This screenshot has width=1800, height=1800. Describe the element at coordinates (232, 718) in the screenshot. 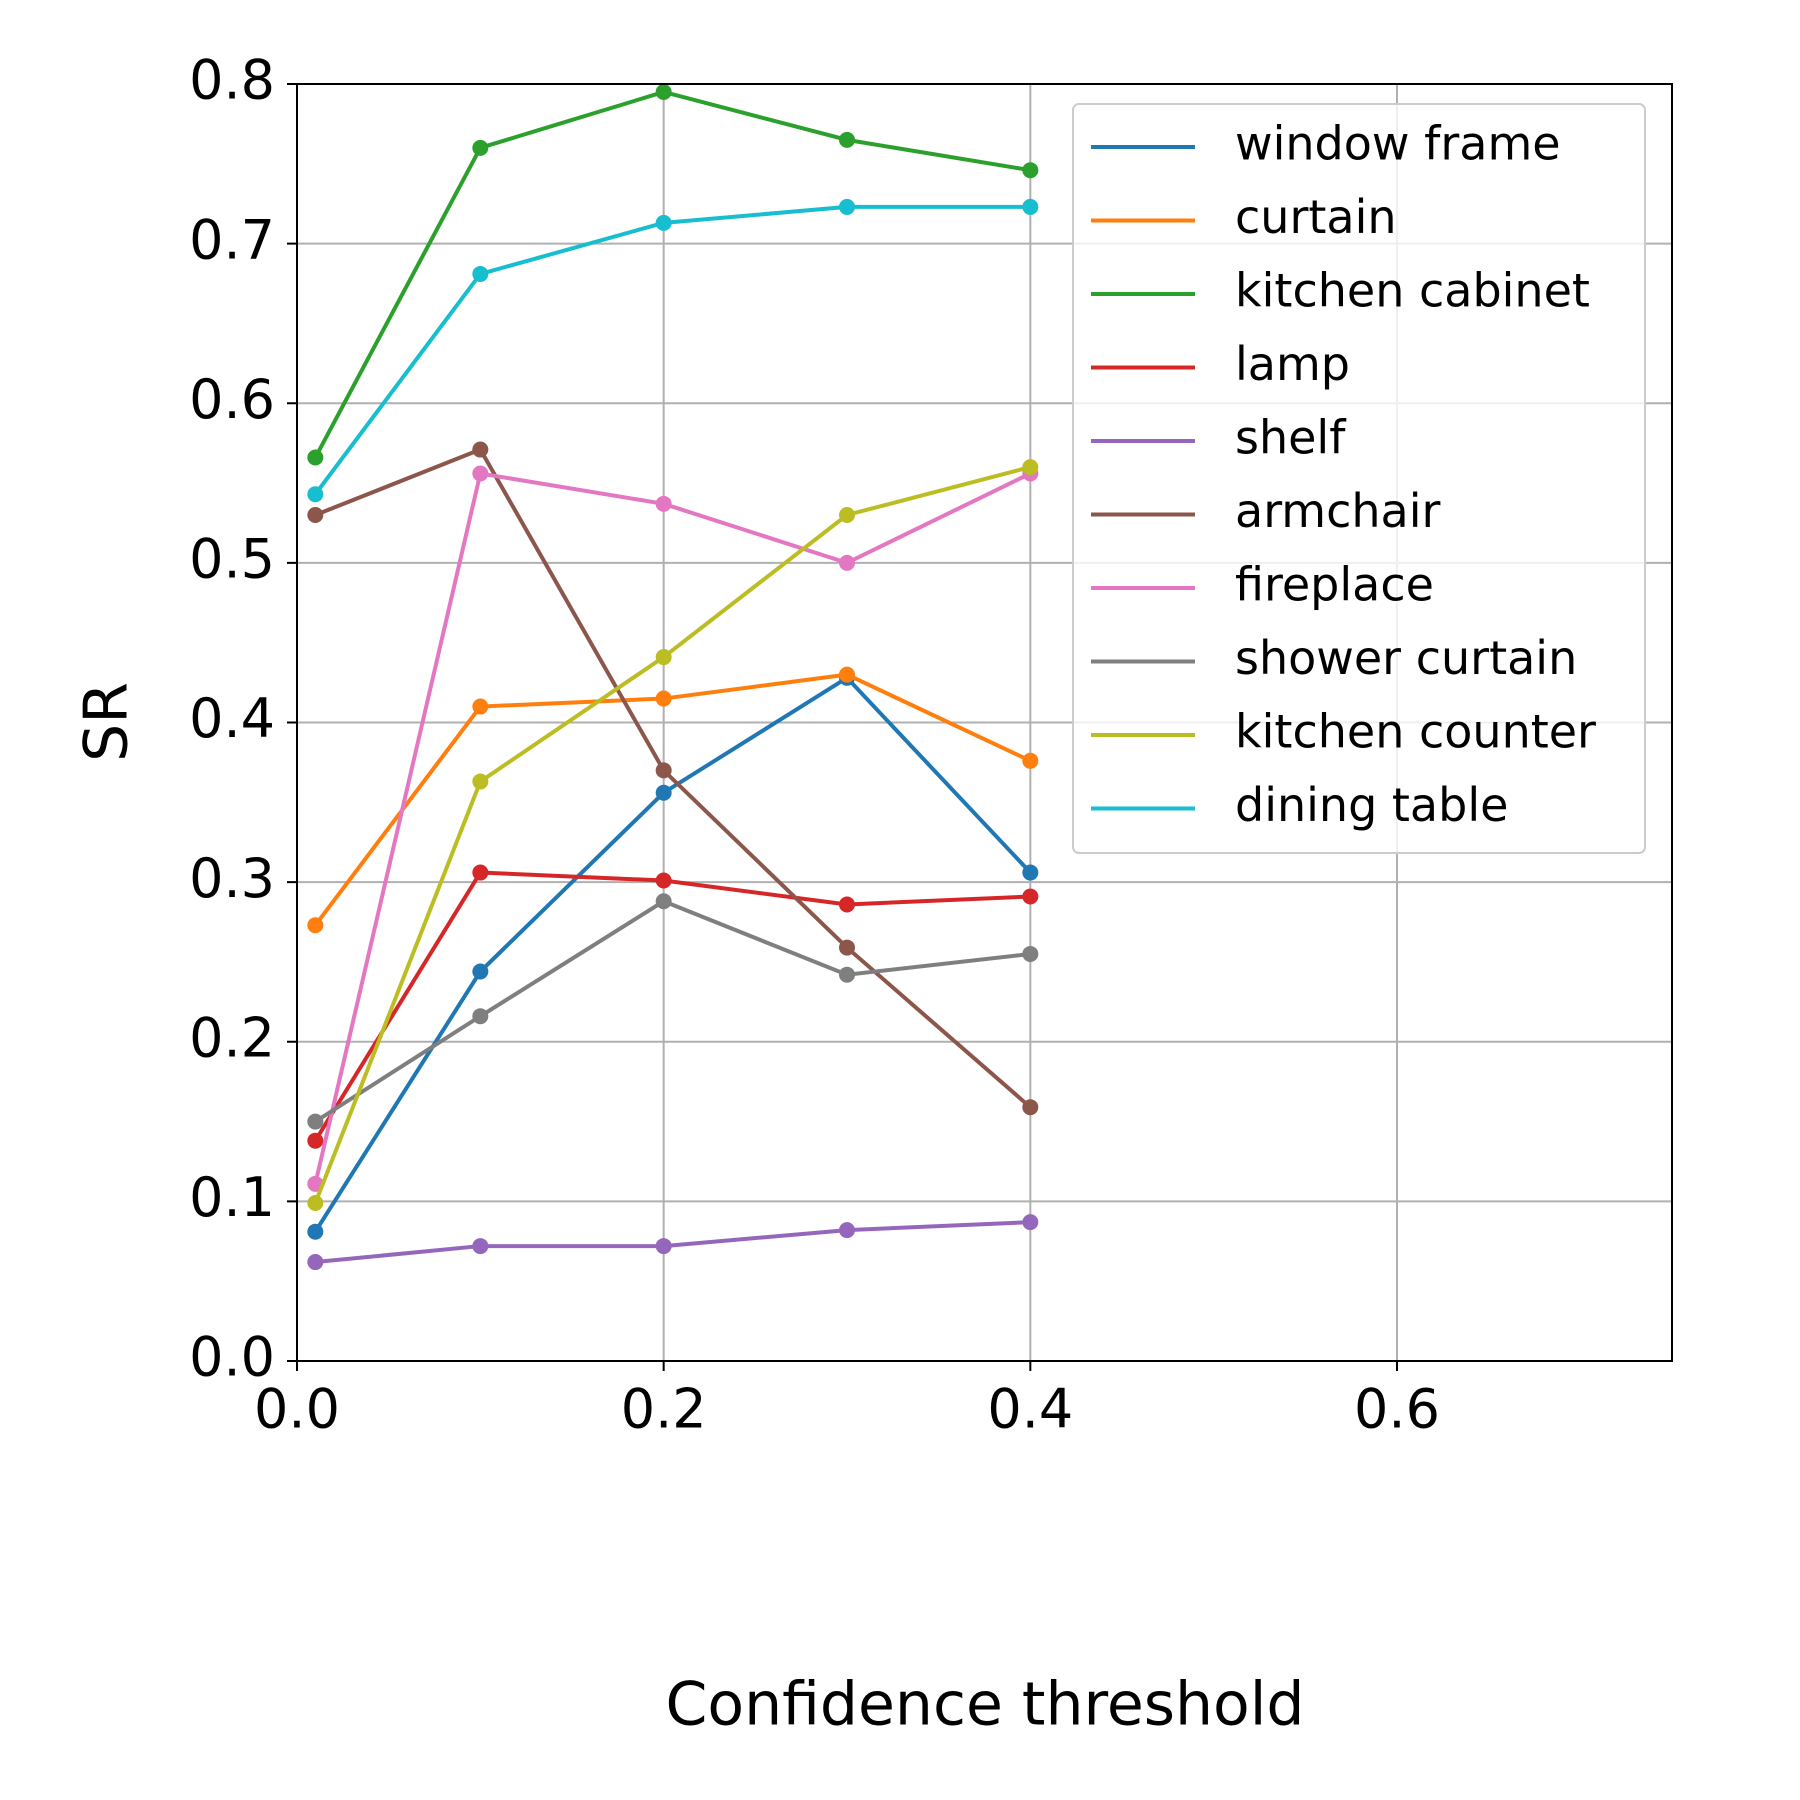

I see `y-tick-label: 0.4` at that location.